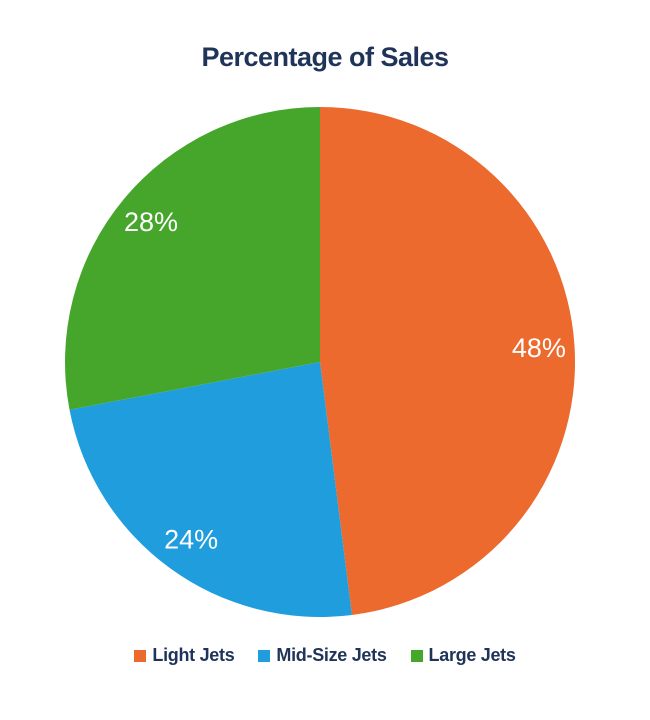 Image resolution: width=650 pixels, height=720 pixels. What do you see at coordinates (325, 57) in the screenshot?
I see `chart-title: Percentage of Sales` at bounding box center [325, 57].